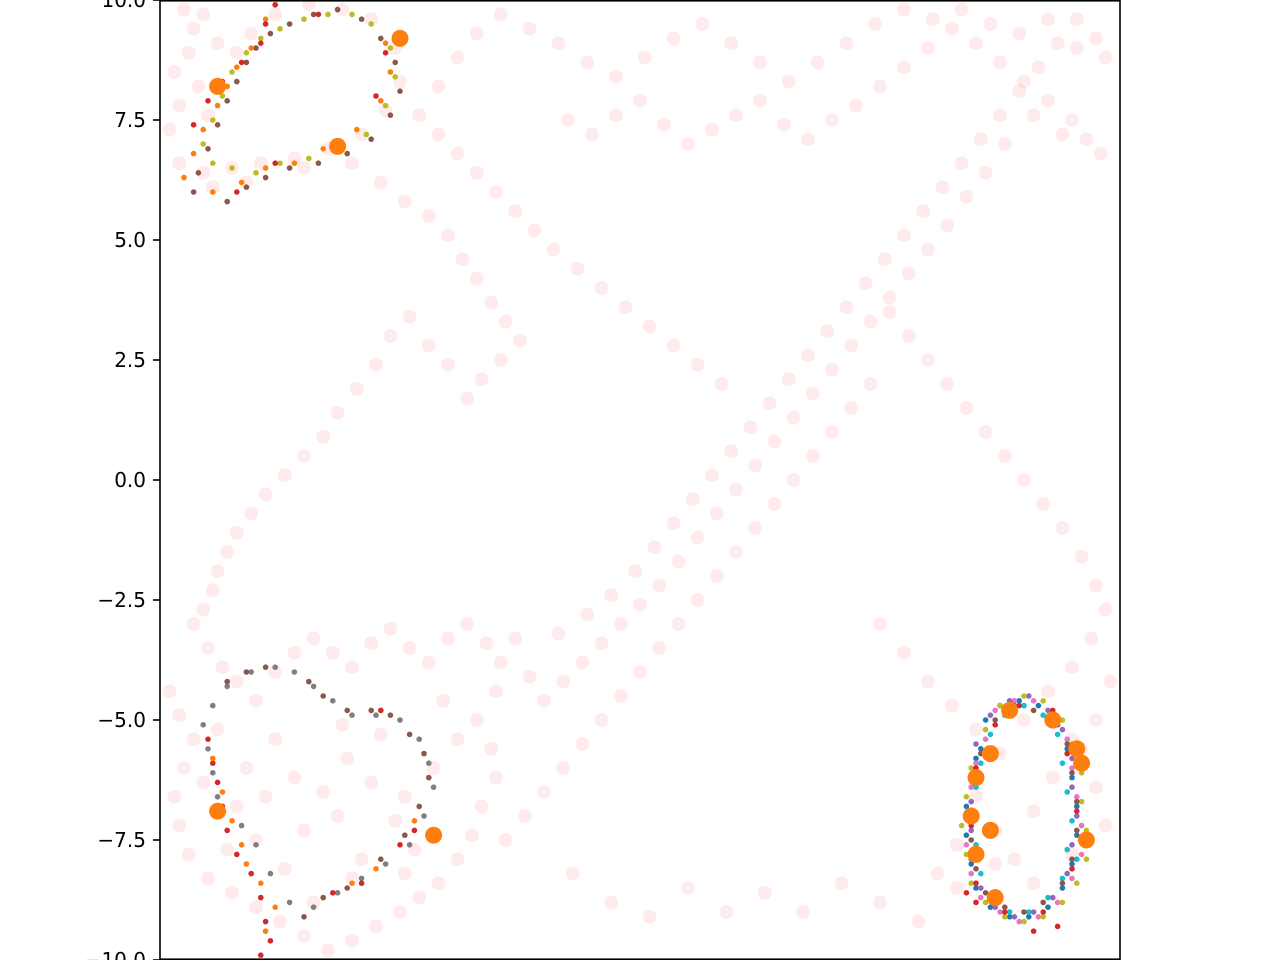 The width and height of the screenshot is (1280, 960). Describe the element at coordinates (130, 480) in the screenshot. I see `y-tick-label: 0.0` at that location.